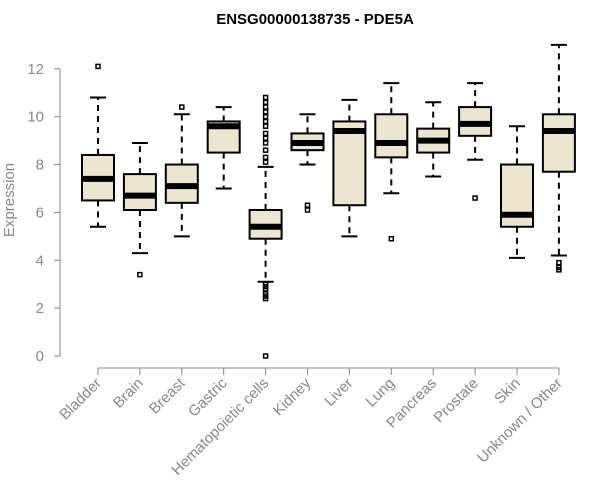  I want to click on y-tick-label: 10, so click(35, 117).